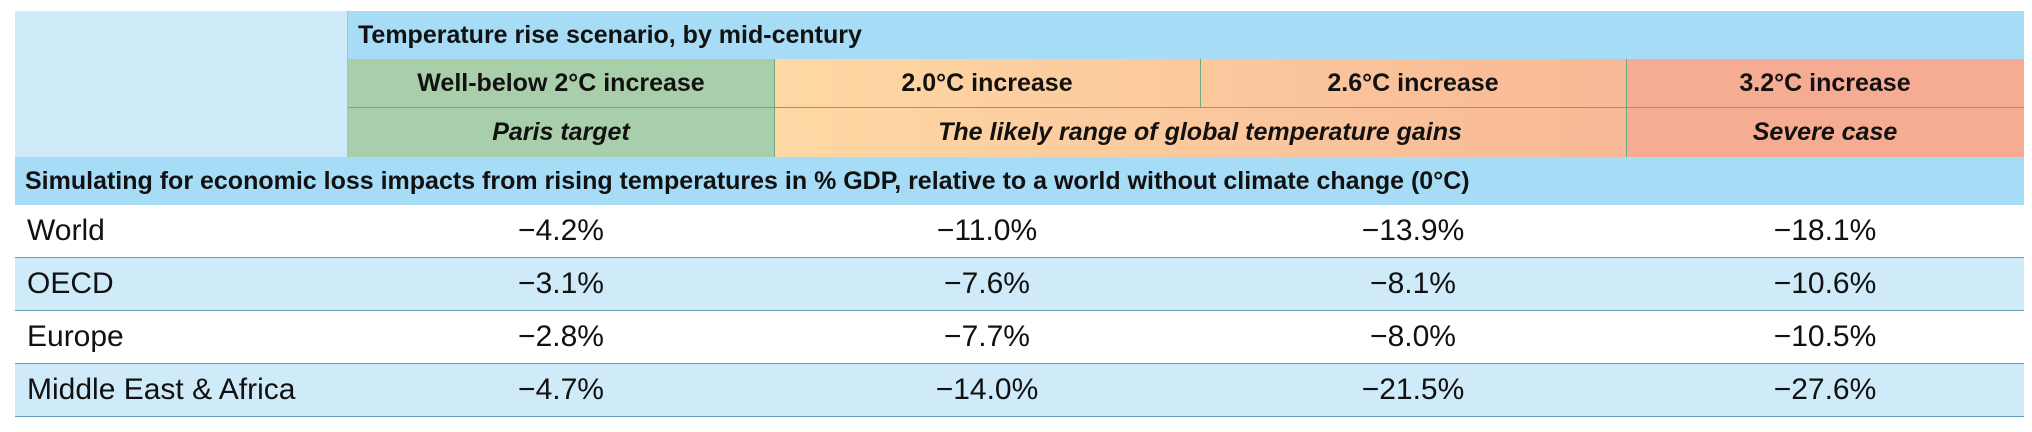 The width and height of the screenshot is (2032, 432). I want to click on value-cell: −18.1%, so click(1825, 230).